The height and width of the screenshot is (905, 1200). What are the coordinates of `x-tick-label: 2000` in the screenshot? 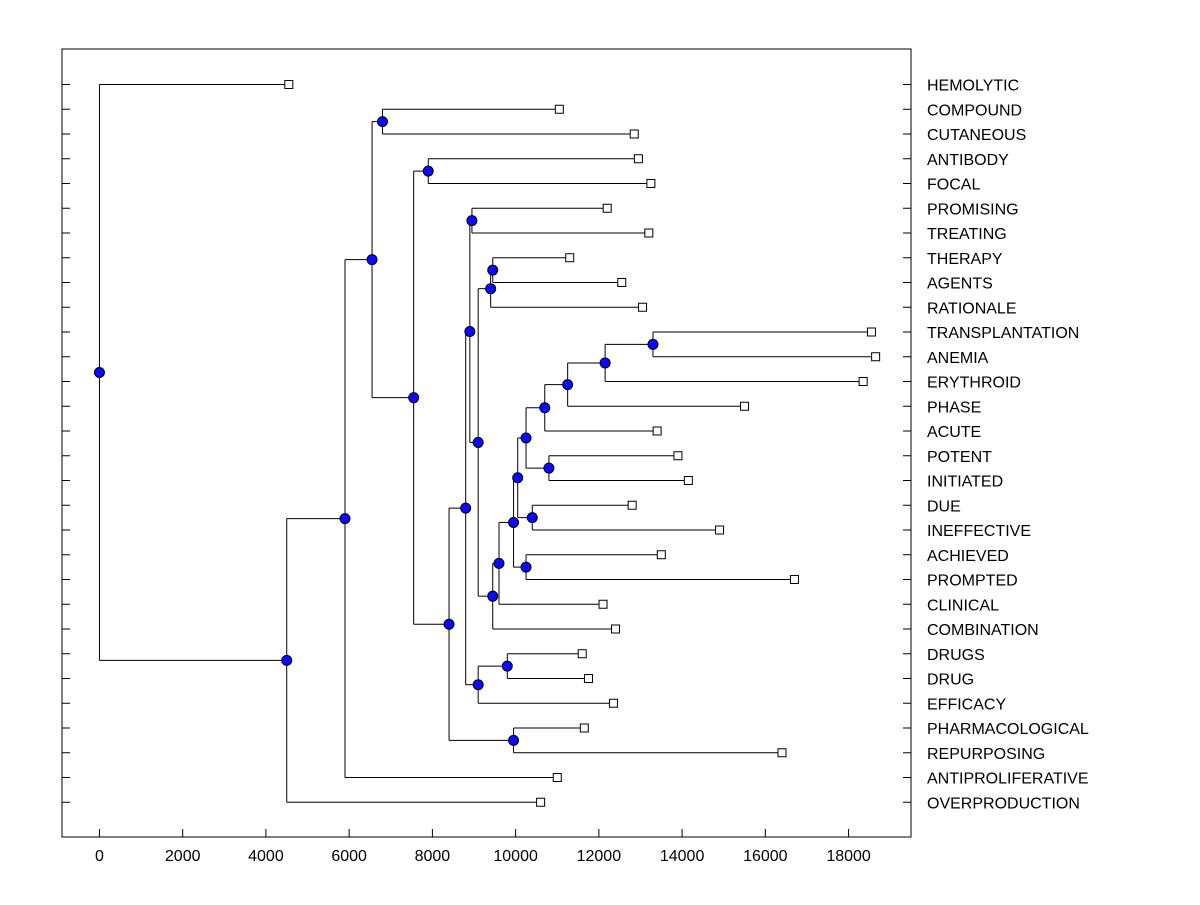 It's located at (183, 856).